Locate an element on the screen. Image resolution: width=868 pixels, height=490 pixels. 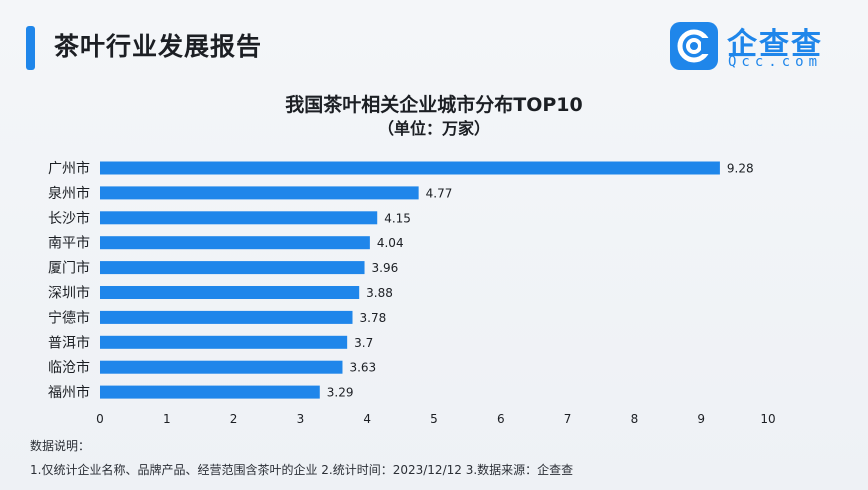
x-tick-label: 8 is located at coordinates (635, 419).